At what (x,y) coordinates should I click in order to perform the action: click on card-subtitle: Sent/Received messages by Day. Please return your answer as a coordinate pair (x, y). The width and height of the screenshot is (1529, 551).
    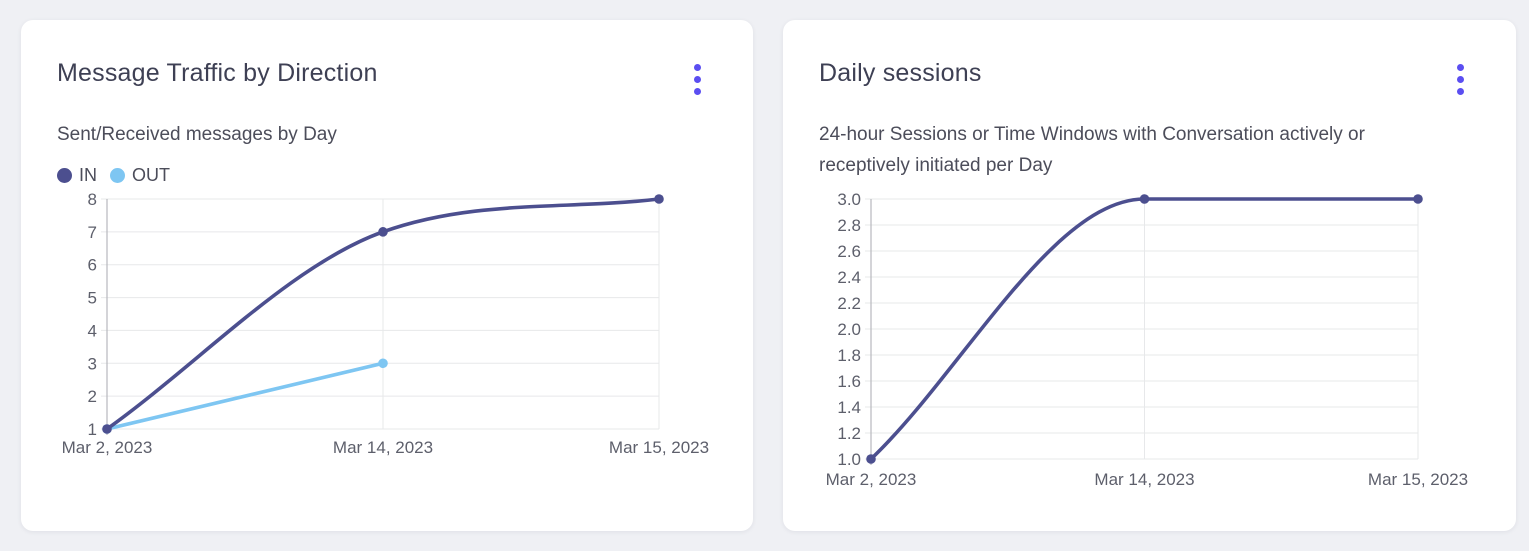
    Looking at the image, I should click on (197, 134).